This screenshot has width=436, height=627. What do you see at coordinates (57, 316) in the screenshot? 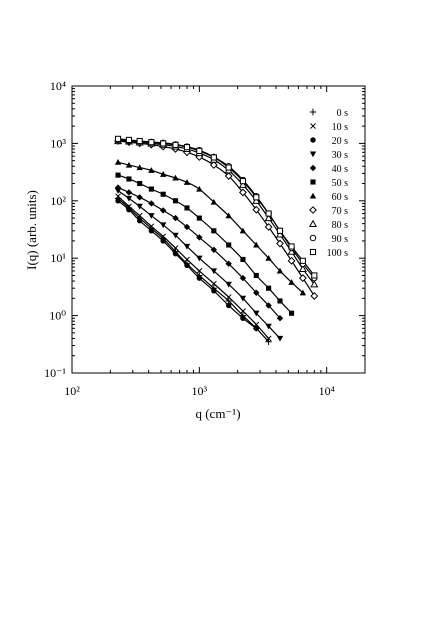
I see `y-tick-label: 10⁰` at bounding box center [57, 316].